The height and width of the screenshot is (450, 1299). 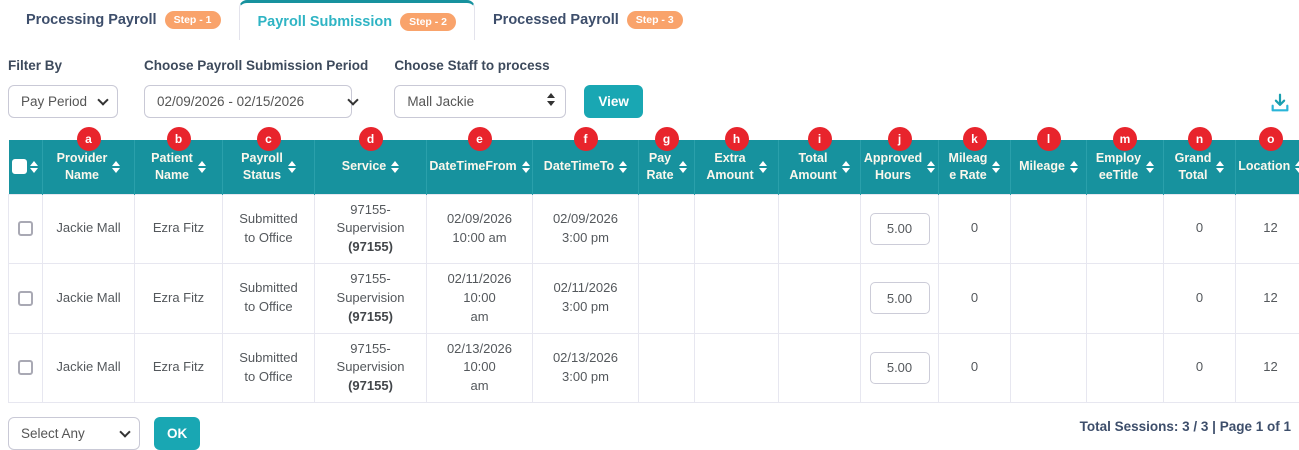 What do you see at coordinates (371, 139) in the screenshot?
I see `marker-badge-d: d` at bounding box center [371, 139].